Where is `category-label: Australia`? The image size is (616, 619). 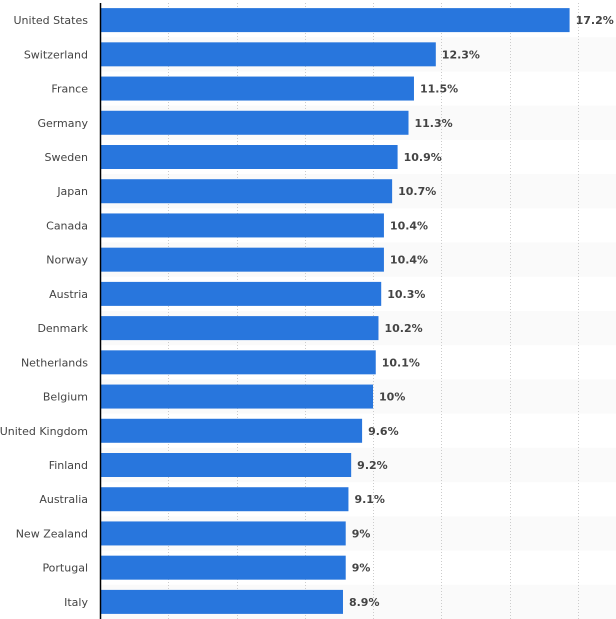 category-label: Australia is located at coordinates (63, 499).